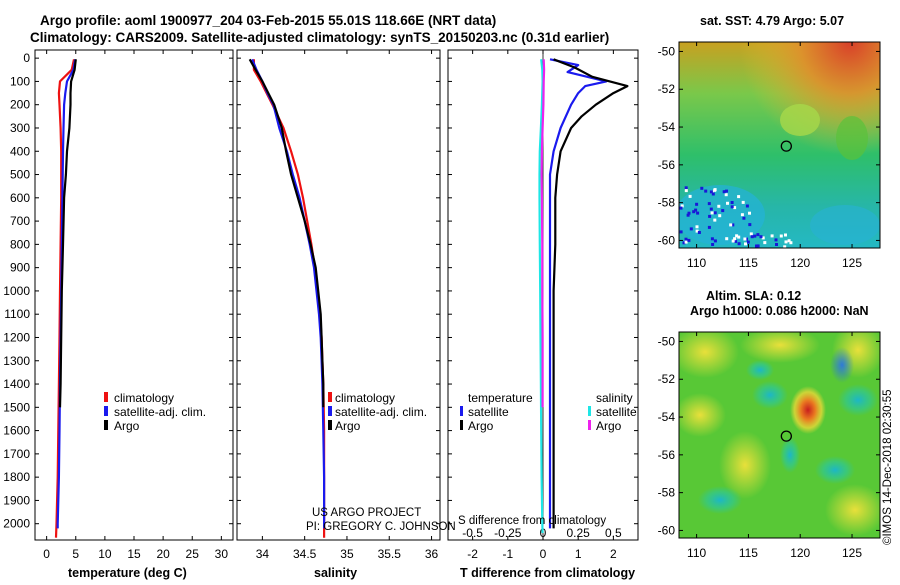 This screenshot has height=585, width=900. I want to click on depth-tick-label: 1800, so click(16, 477).